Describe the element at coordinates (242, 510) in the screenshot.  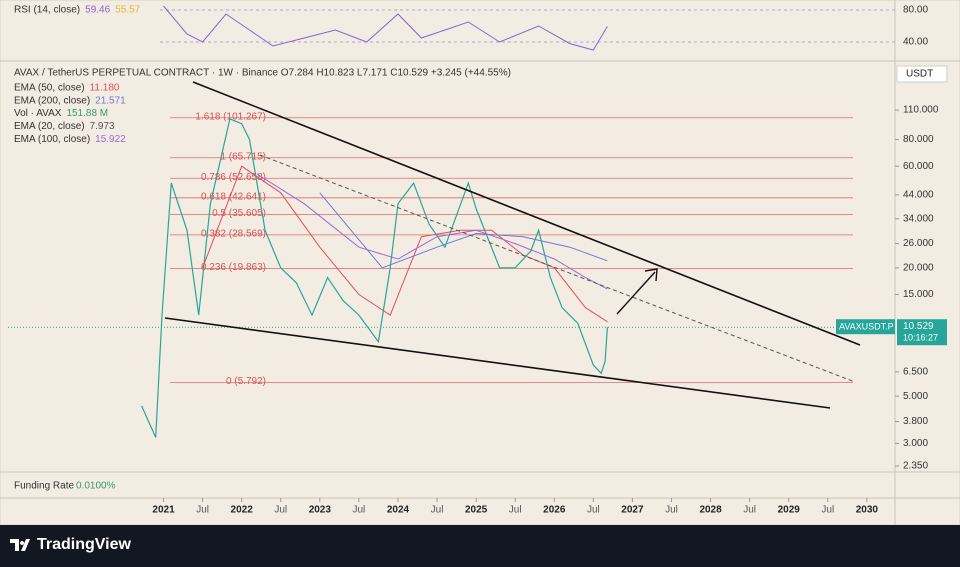
I see `x-tick-label: 2022` at that location.